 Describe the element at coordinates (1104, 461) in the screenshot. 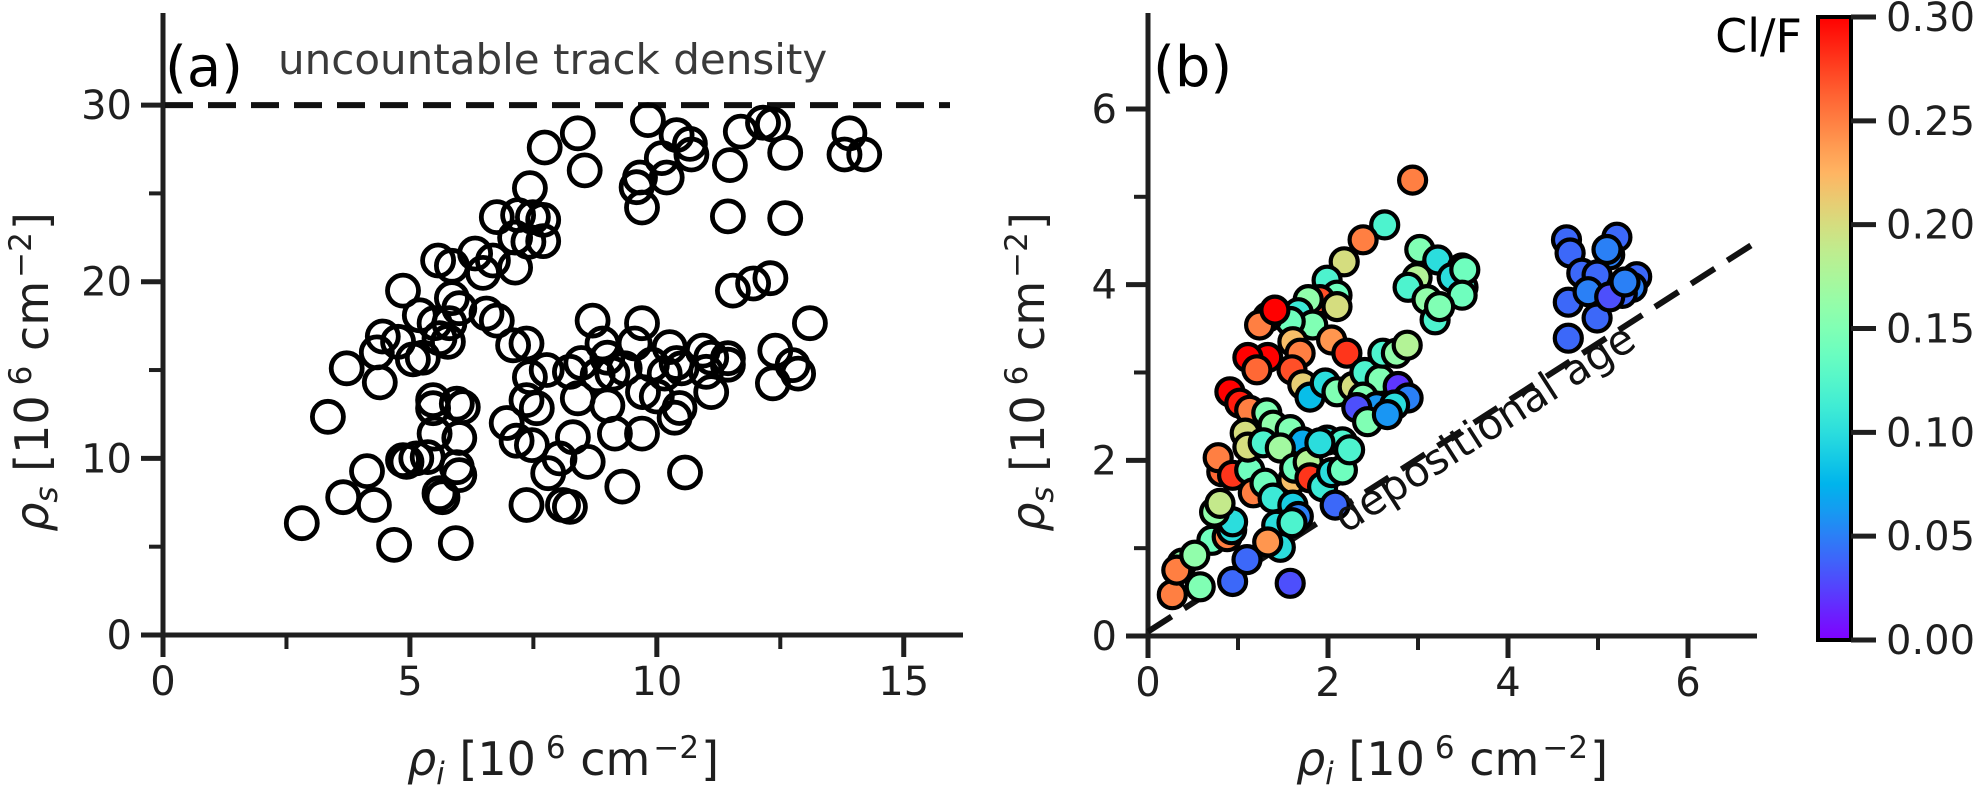

I see `y-tick-label: 2` at that location.